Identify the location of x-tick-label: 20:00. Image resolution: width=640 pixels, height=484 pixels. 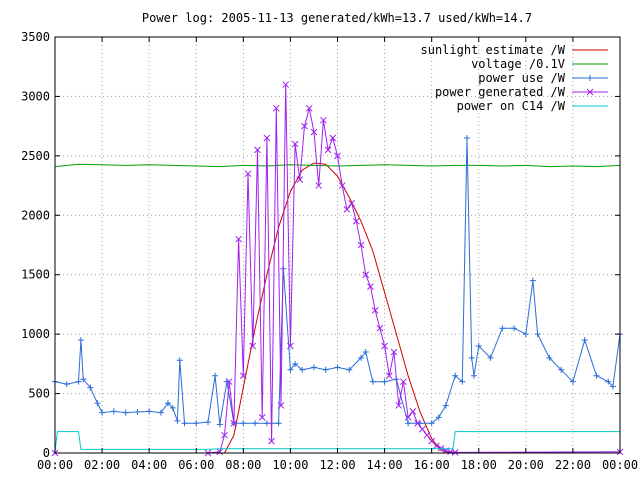
(526, 465).